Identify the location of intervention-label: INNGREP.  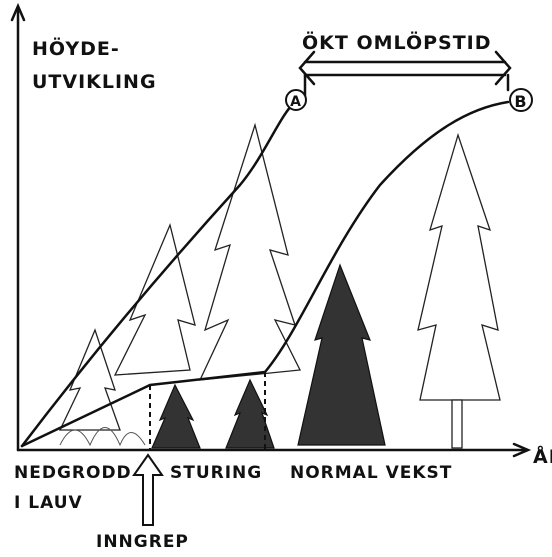
(142, 542).